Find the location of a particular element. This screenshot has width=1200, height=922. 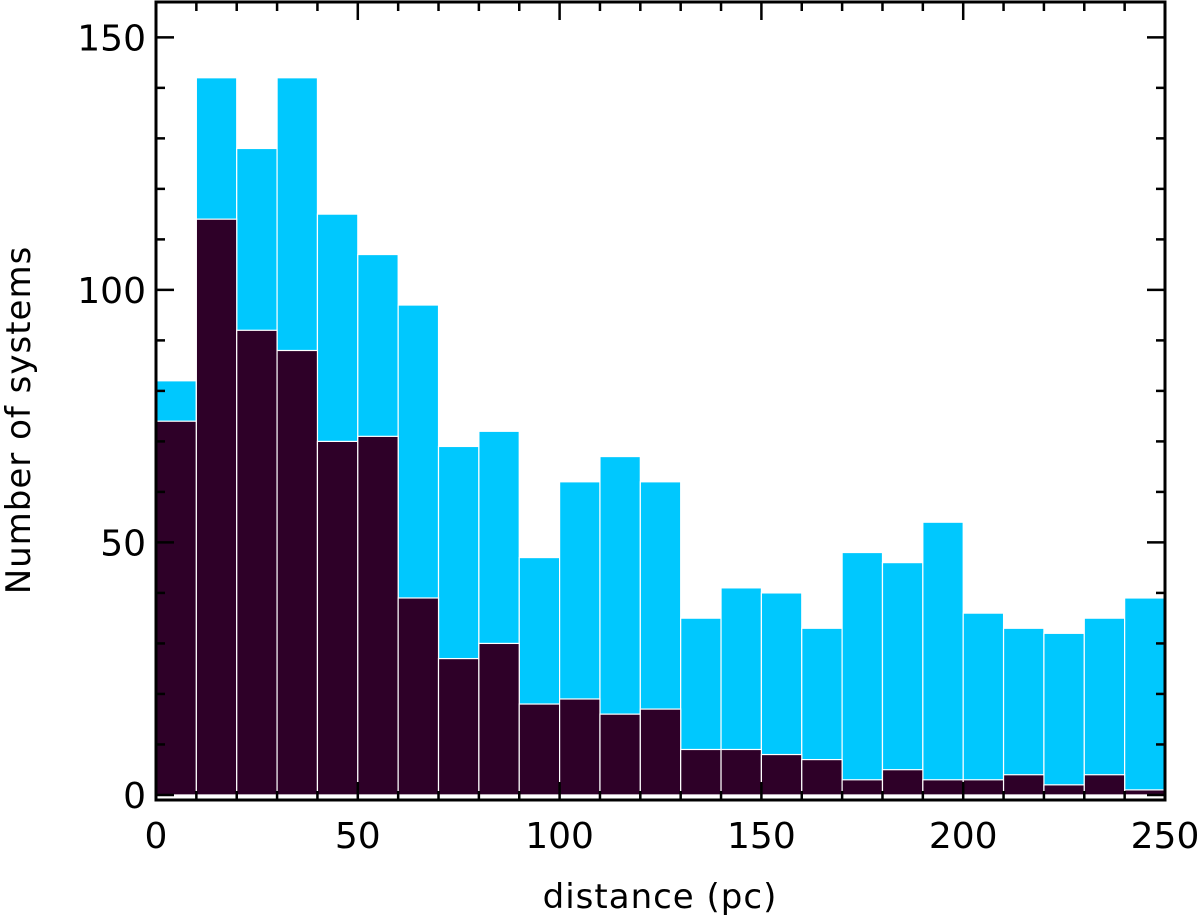

y-axis-label: Number of systems is located at coordinates (19, 420).